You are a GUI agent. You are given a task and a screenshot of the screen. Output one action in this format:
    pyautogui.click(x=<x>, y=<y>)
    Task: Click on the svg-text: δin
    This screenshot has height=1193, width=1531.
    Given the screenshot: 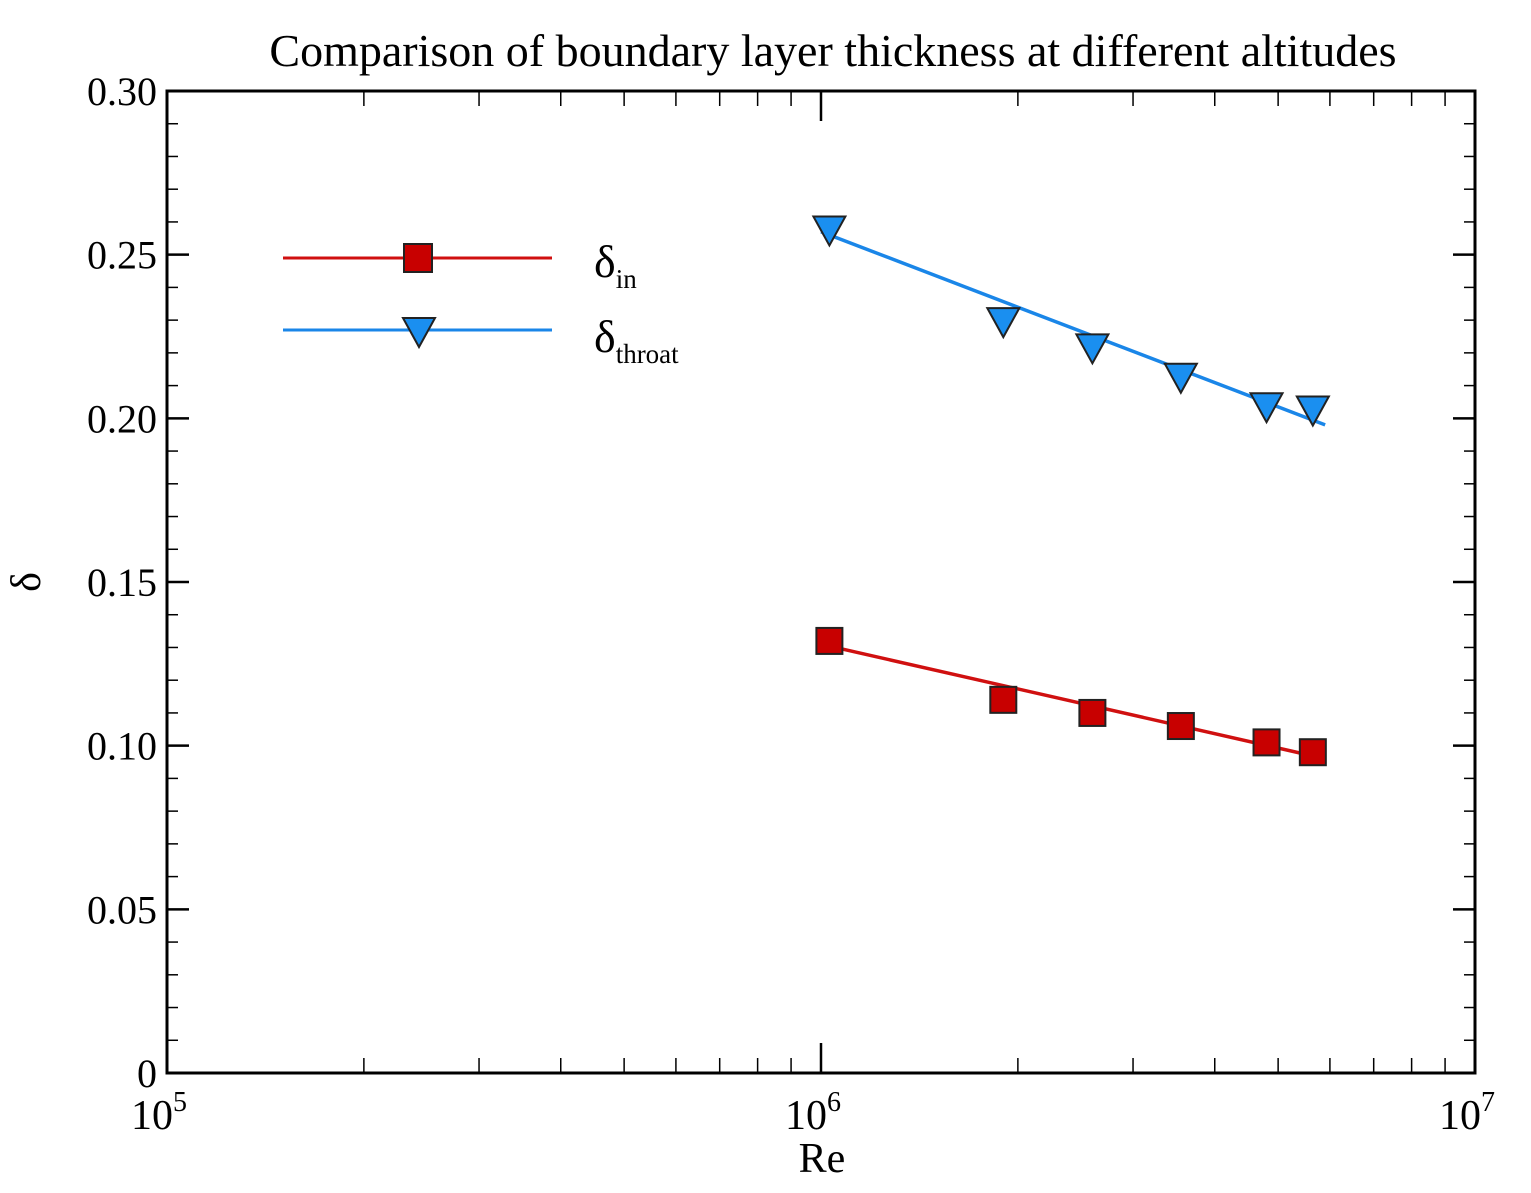 What is the action you would take?
    pyautogui.click(x=615, y=265)
    